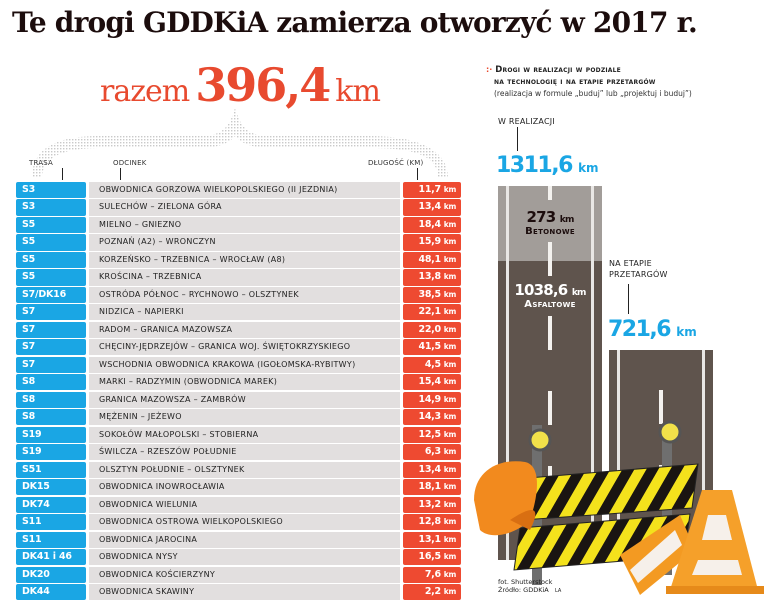 This screenshot has width=768, height=601. Describe the element at coordinates (358, 91) in the screenshot. I see `total-unit: km` at that location.